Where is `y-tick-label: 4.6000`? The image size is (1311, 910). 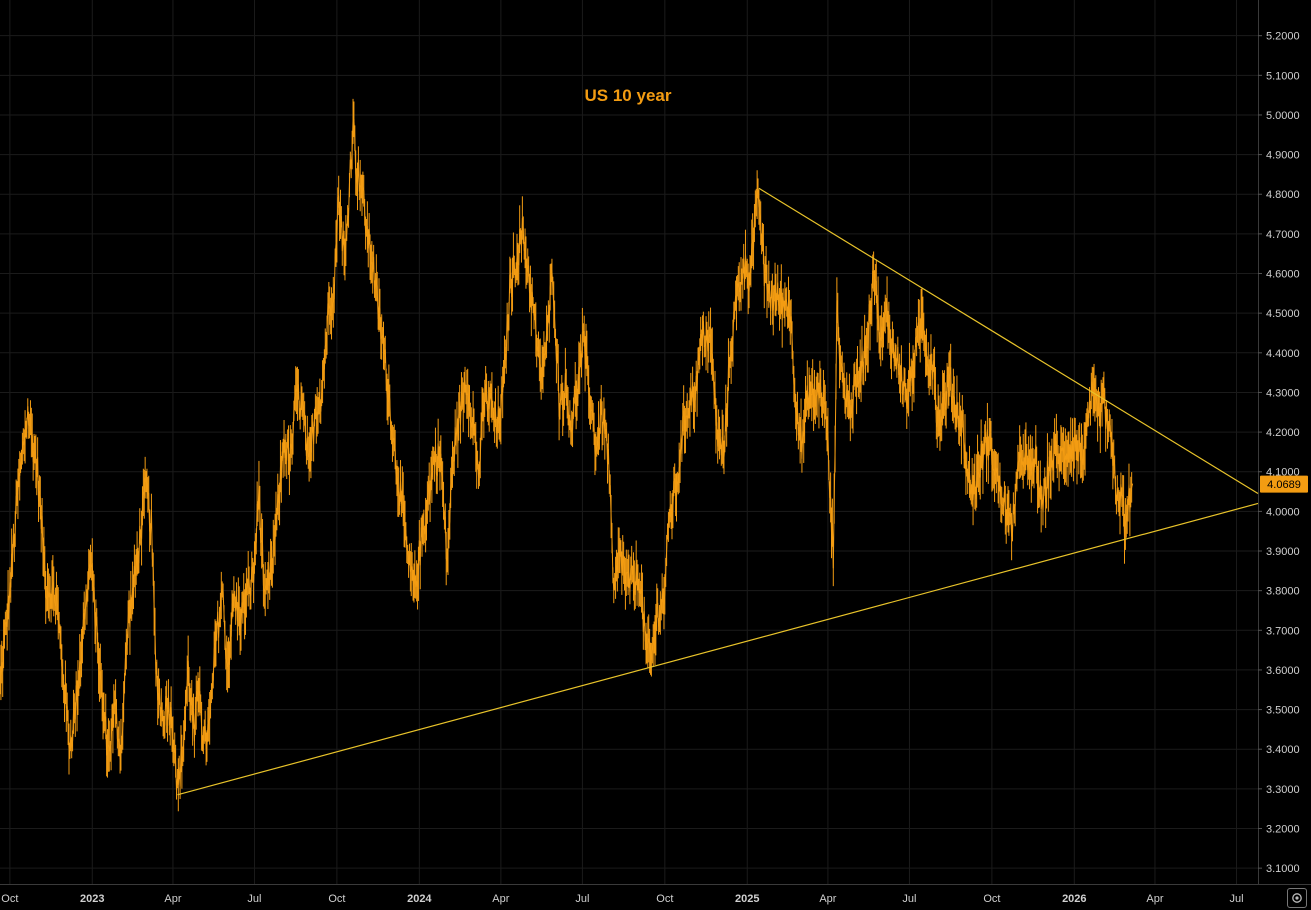
y-tick-label: 4.6000 is located at coordinates (1283, 275).